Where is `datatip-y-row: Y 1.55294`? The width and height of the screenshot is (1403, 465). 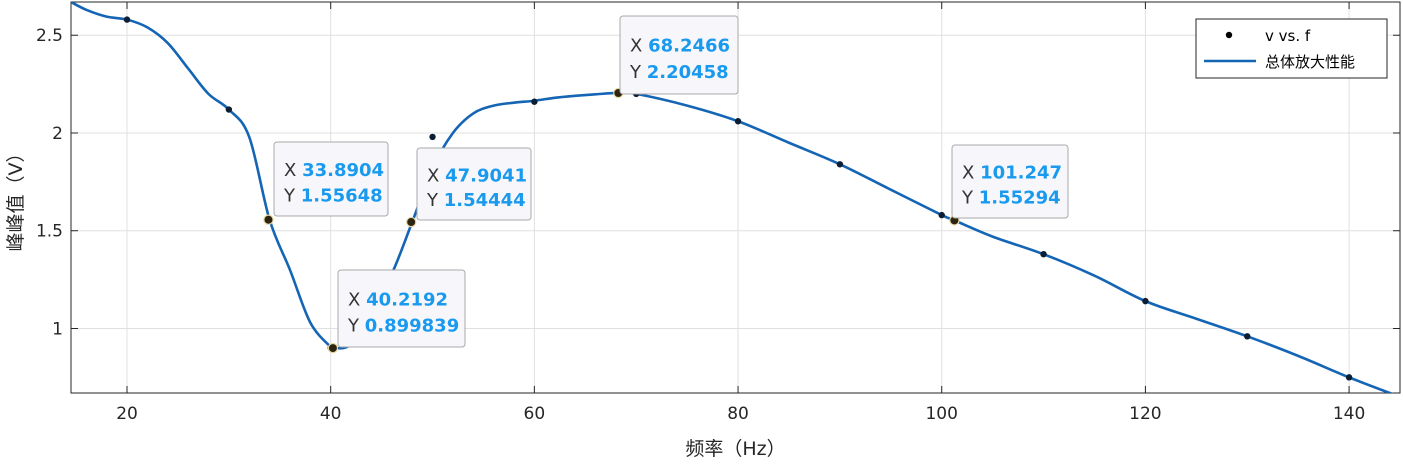 datatip-y-row: Y 1.55294 is located at coordinates (1011, 198).